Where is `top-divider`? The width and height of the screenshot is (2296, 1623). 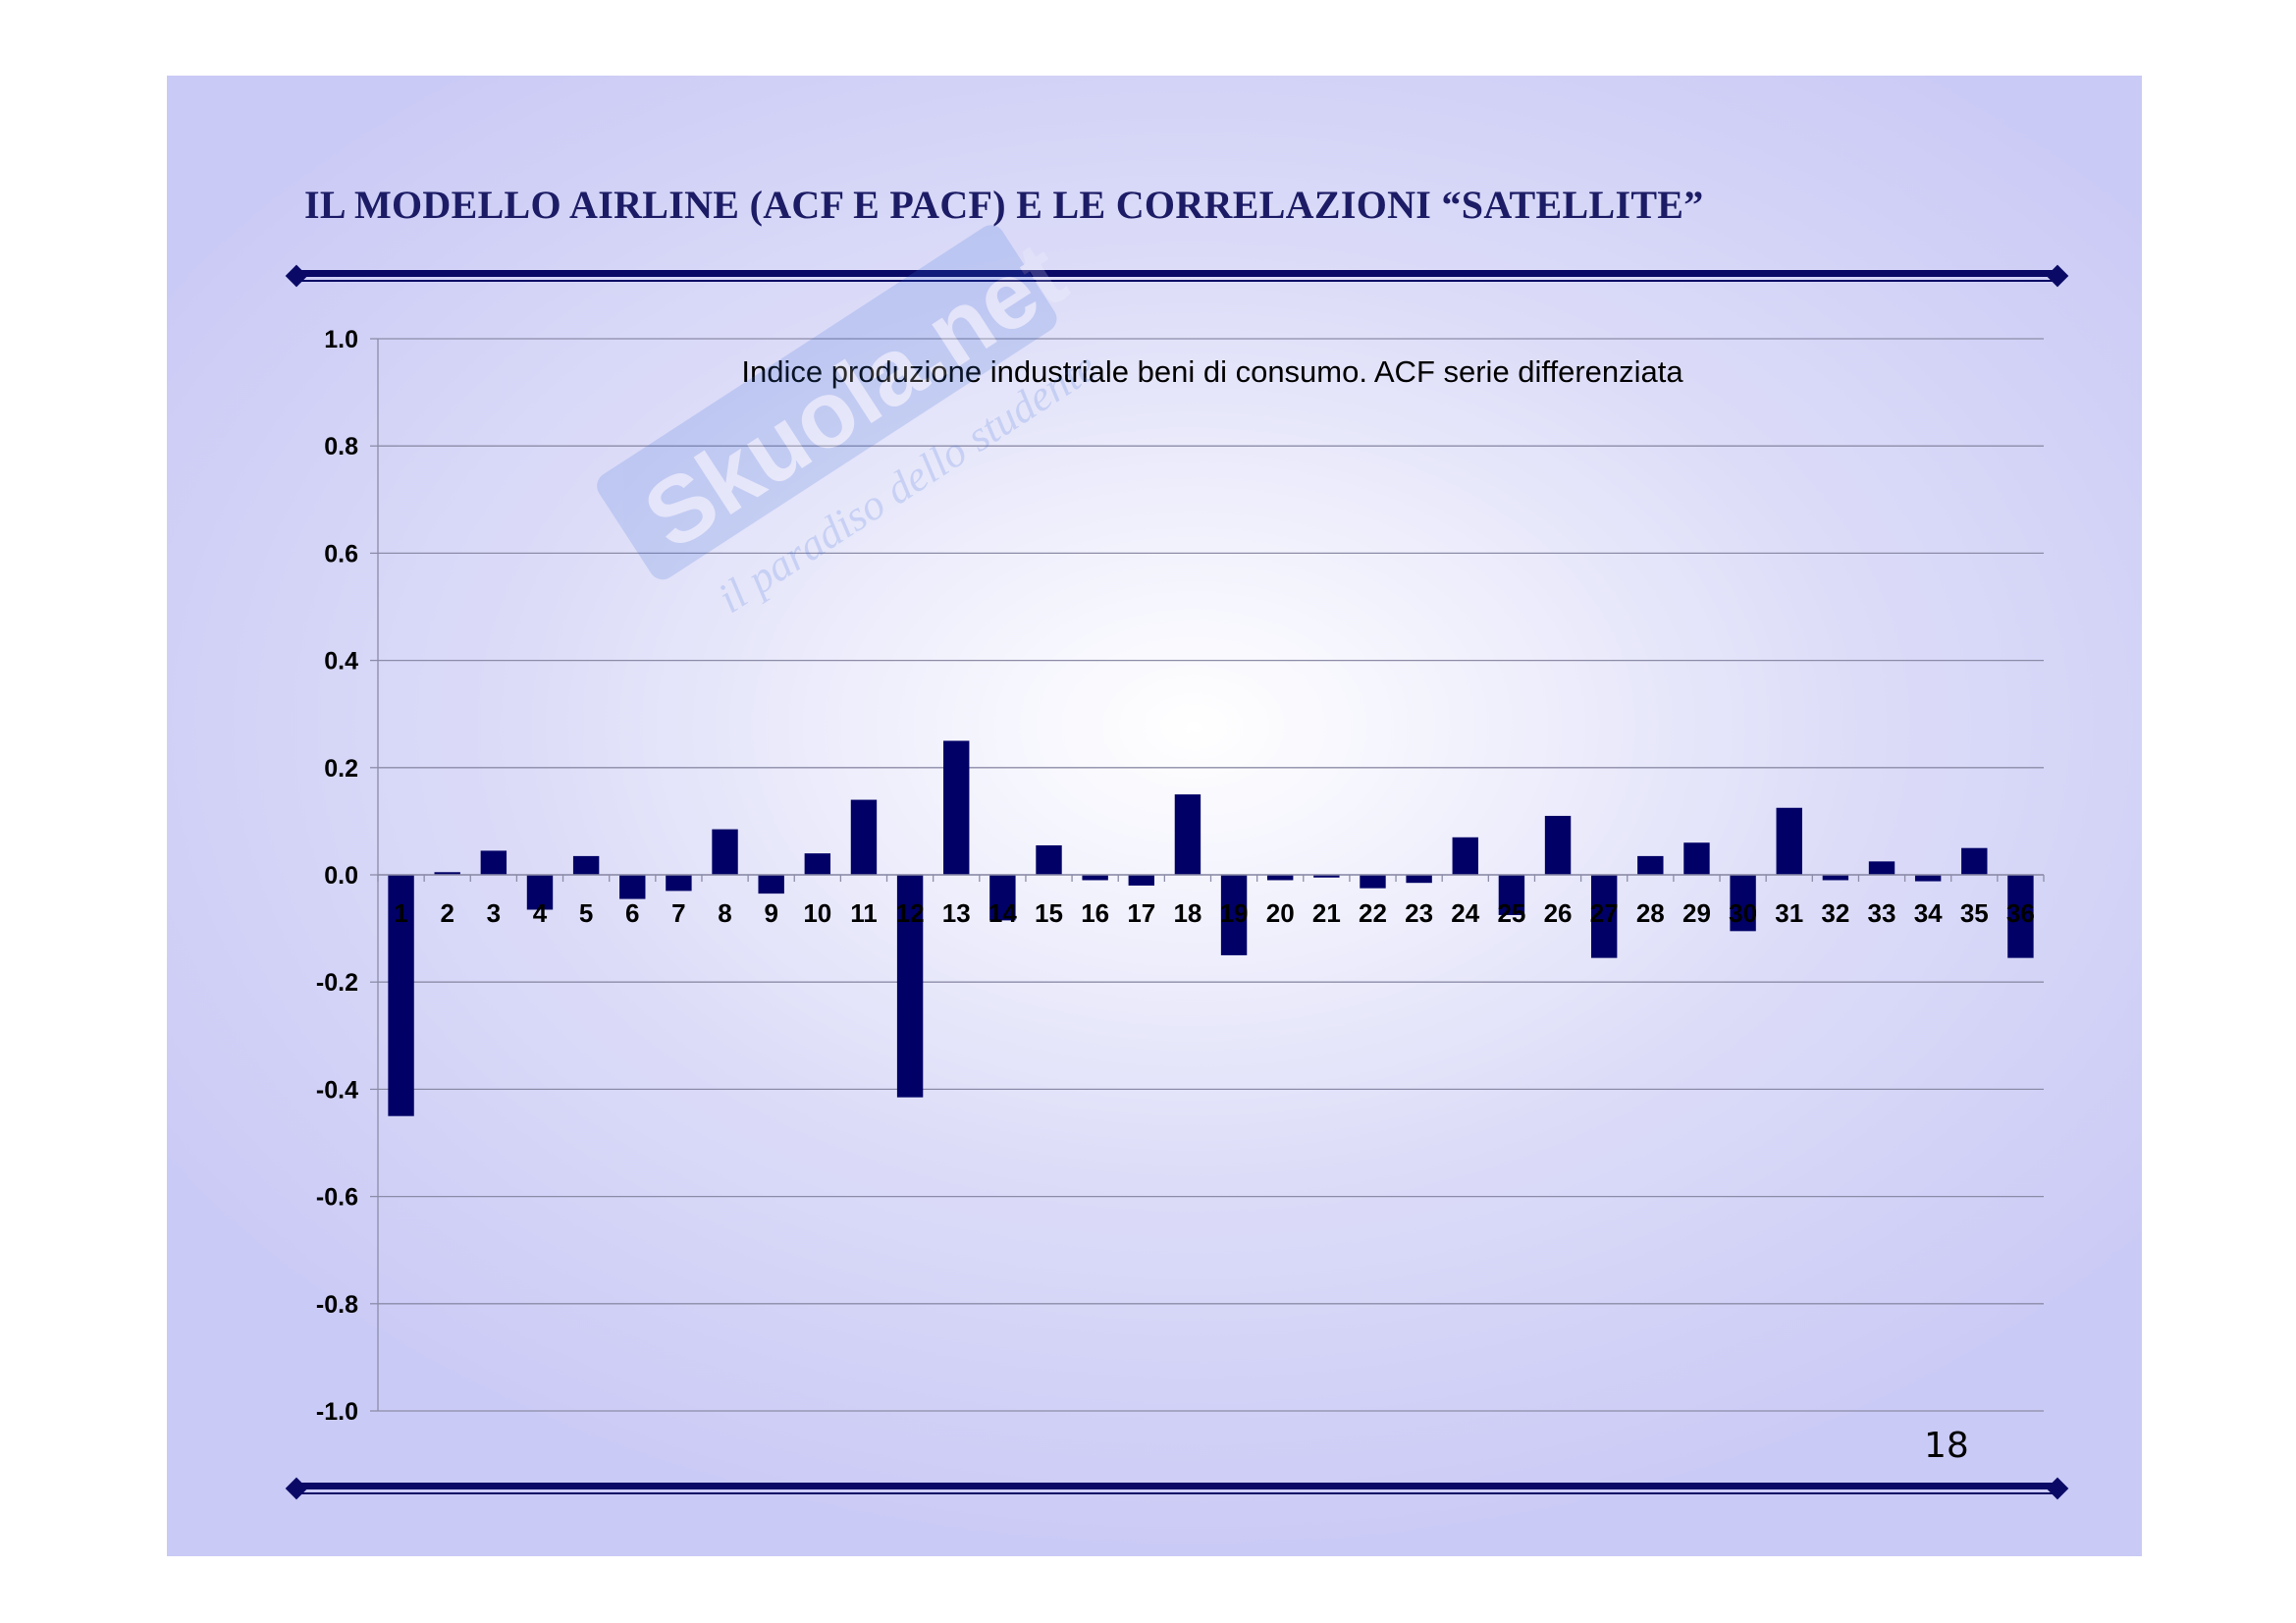
top-divider is located at coordinates (1177, 276).